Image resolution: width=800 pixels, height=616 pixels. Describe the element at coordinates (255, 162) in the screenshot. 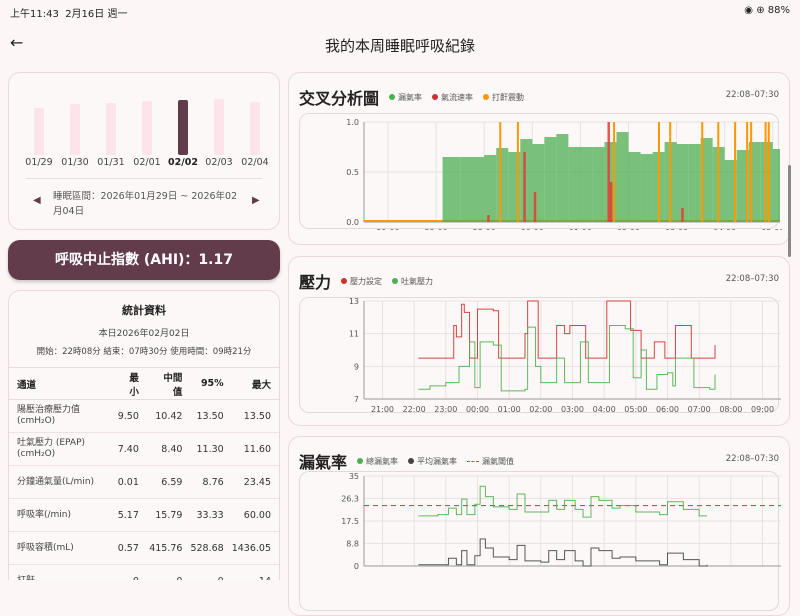

I see `day-label: 02/04` at that location.